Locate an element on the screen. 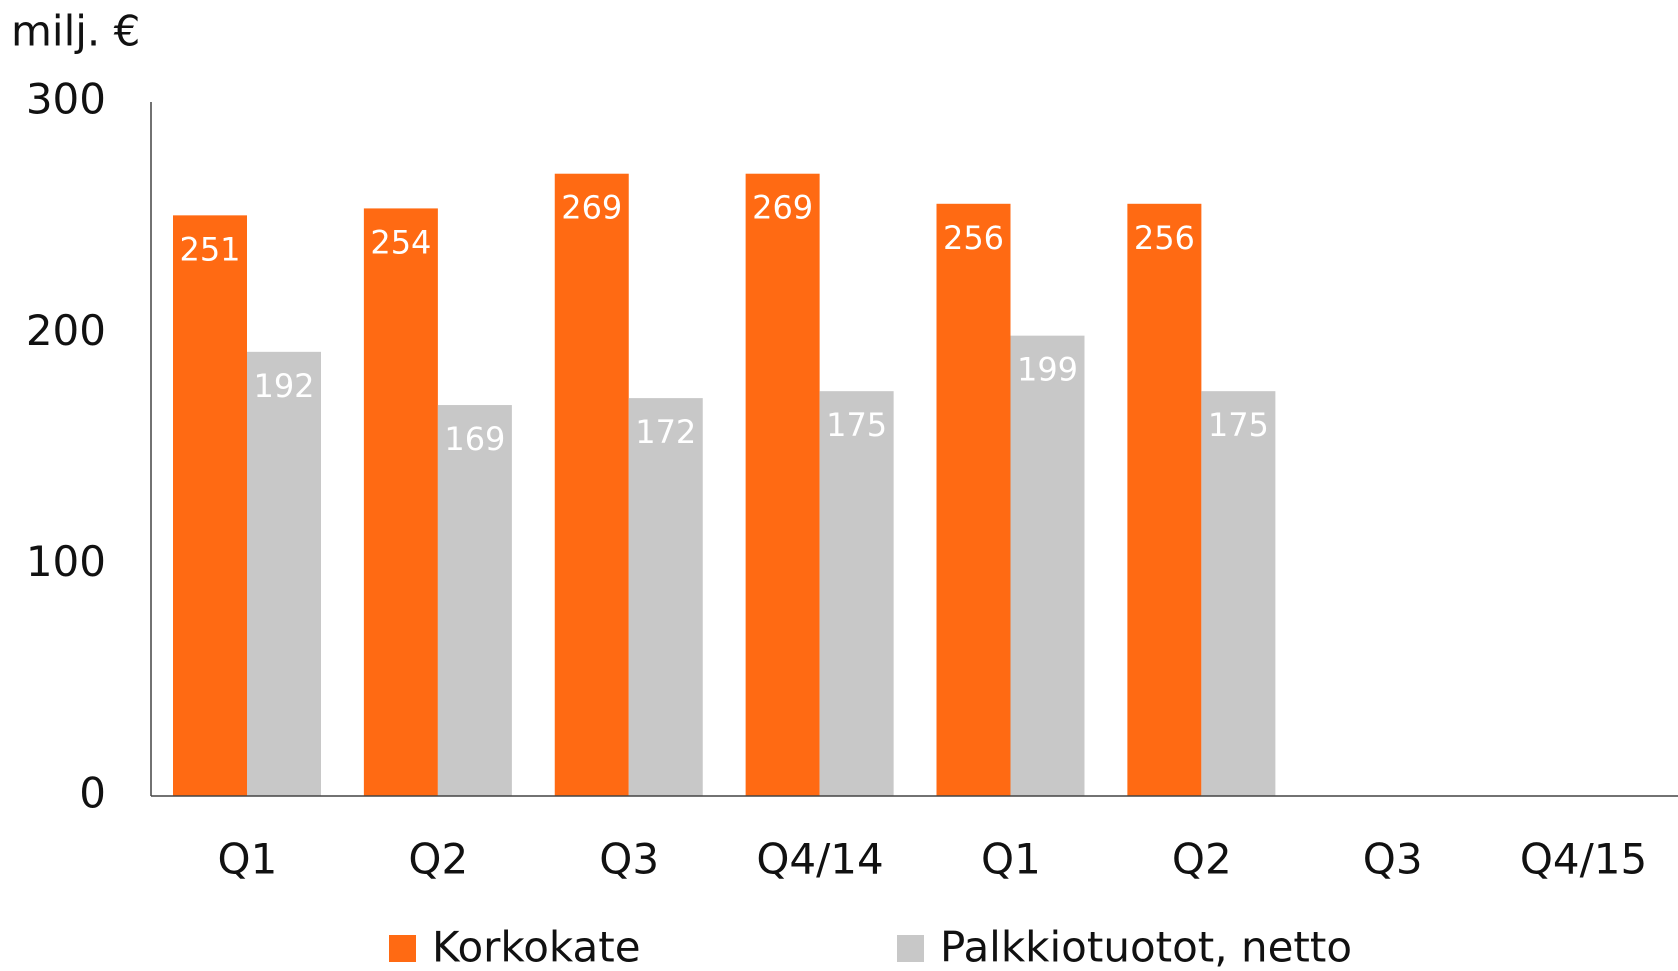 The image size is (1678, 971). legend-label: Palkkiotuotot, netto is located at coordinates (1146, 947).